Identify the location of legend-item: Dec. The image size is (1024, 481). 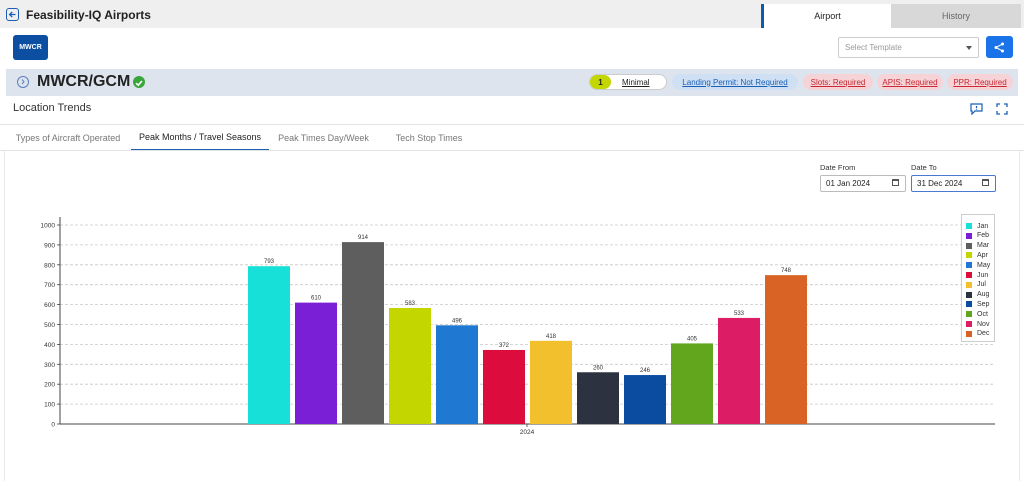
(977, 334).